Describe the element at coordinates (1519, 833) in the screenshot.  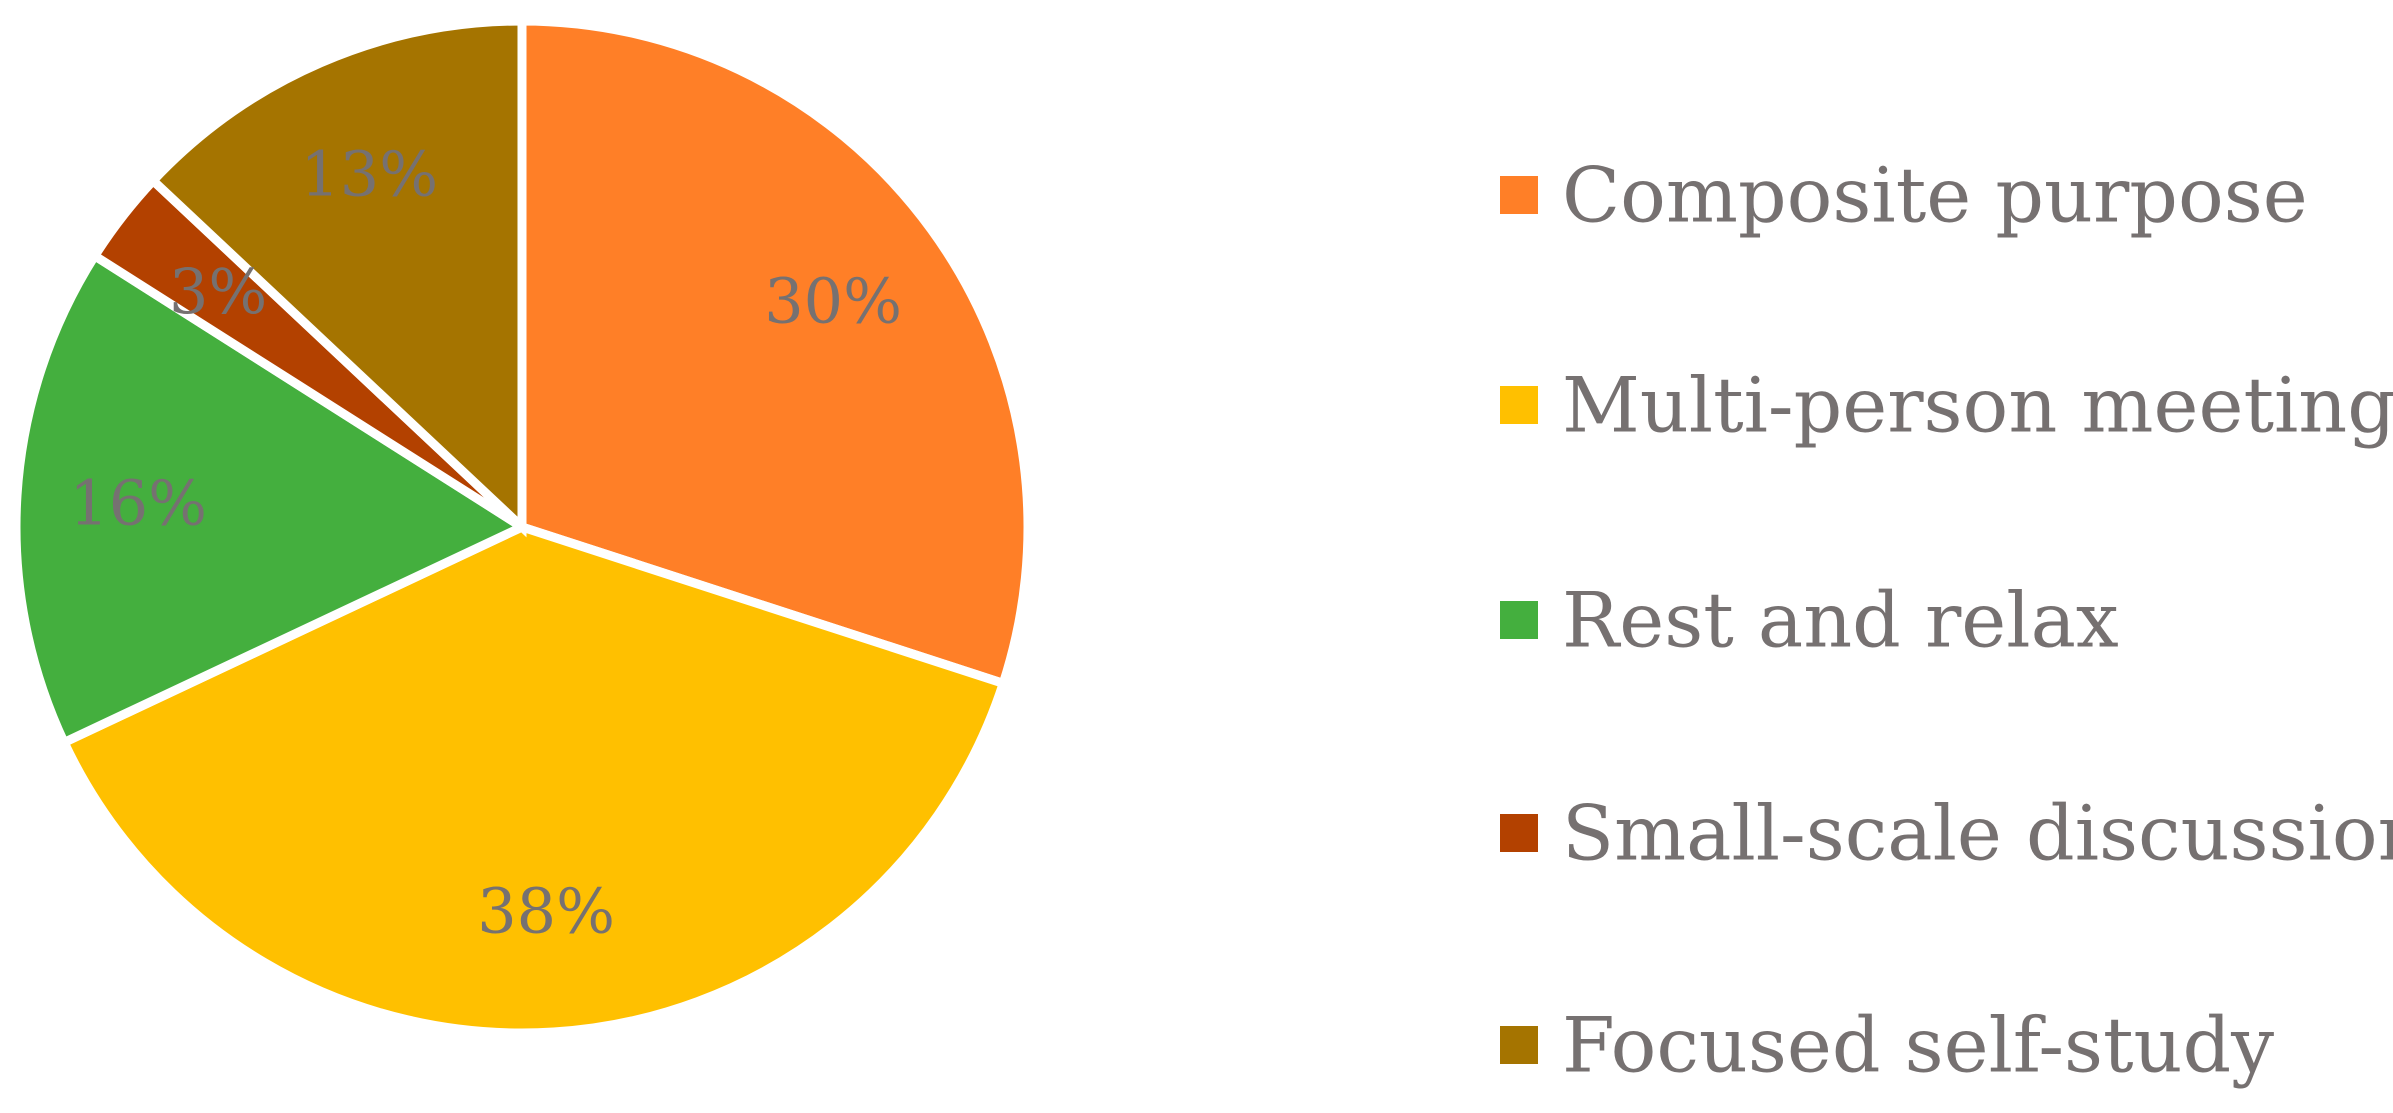
I see `legend-swatch-small-scale-discussion` at that location.